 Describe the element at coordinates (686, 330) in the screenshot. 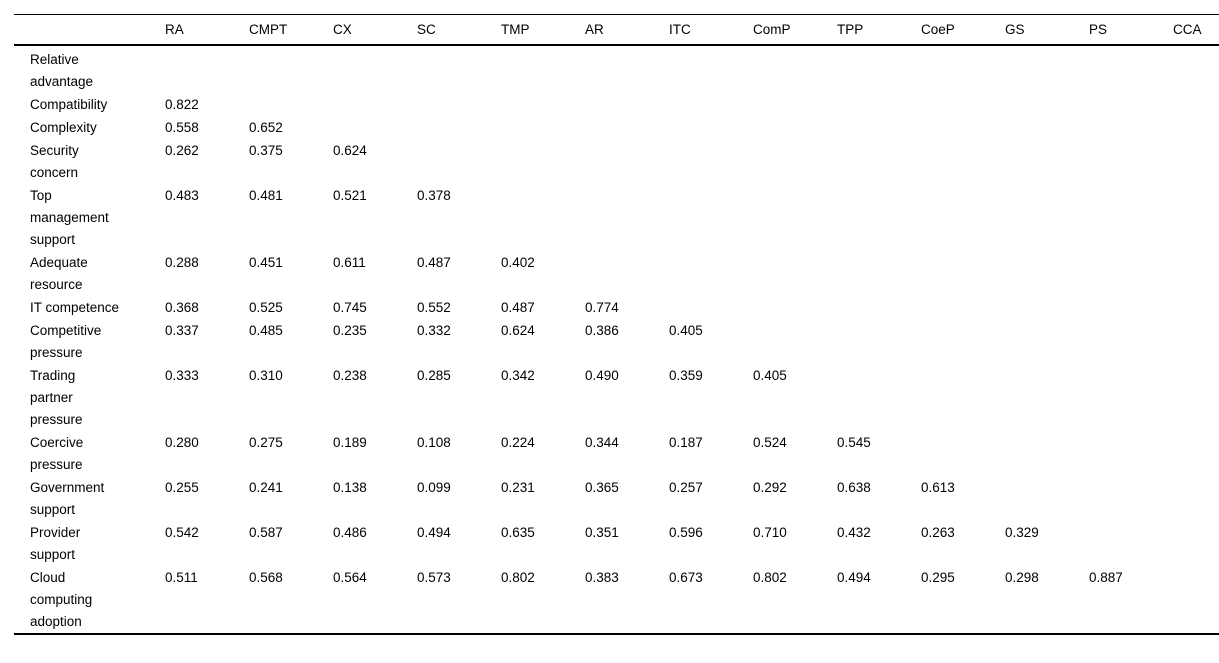

I see `correlation-value-cell: 0.405` at that location.